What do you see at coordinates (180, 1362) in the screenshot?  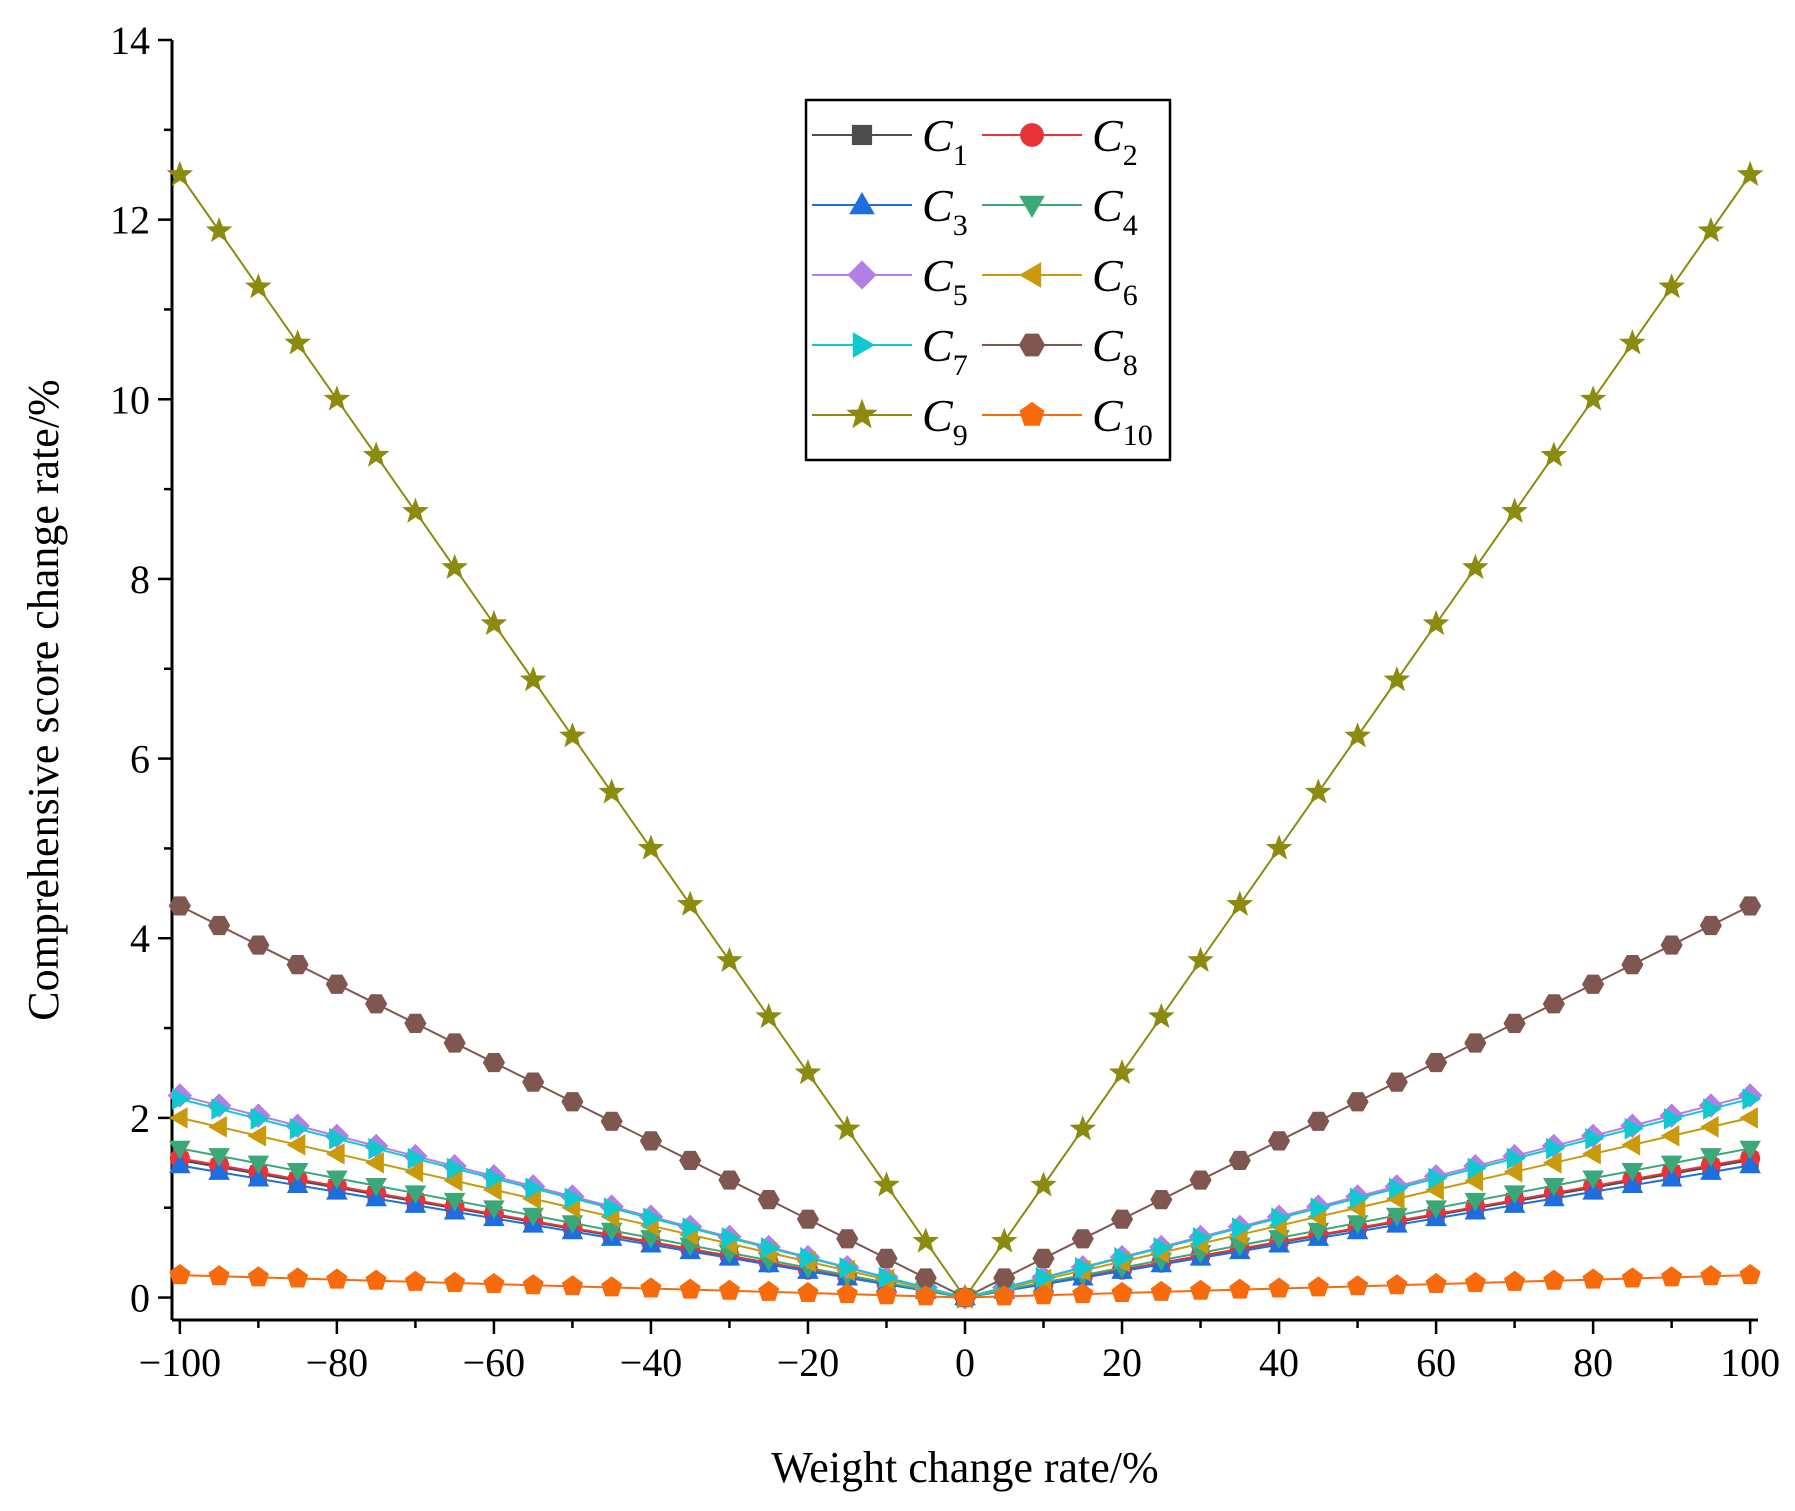 I see `x-tick-label: −100` at bounding box center [180, 1362].